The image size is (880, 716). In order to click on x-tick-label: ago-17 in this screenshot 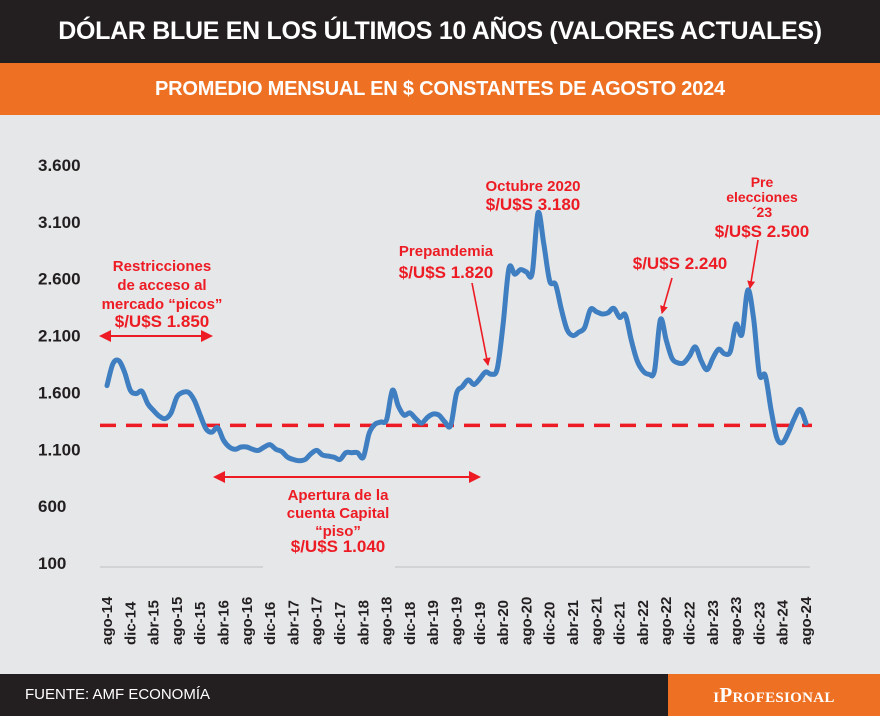, I will do `click(317, 621)`.